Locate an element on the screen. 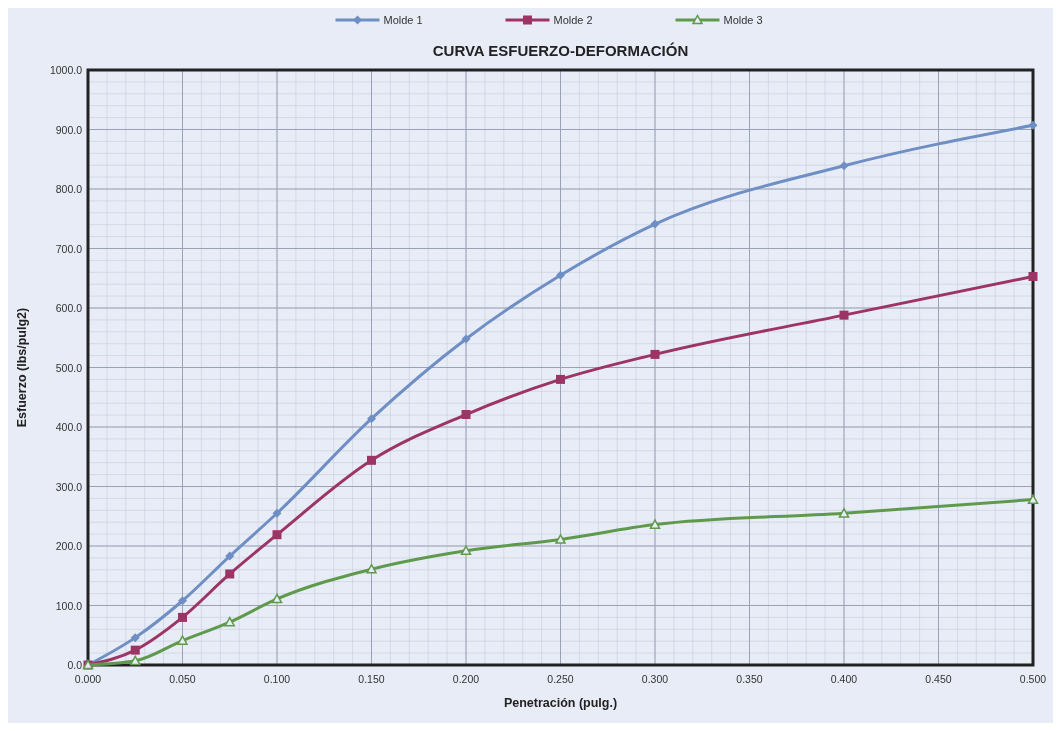  y-tick-label: 500.0 is located at coordinates (69, 367).